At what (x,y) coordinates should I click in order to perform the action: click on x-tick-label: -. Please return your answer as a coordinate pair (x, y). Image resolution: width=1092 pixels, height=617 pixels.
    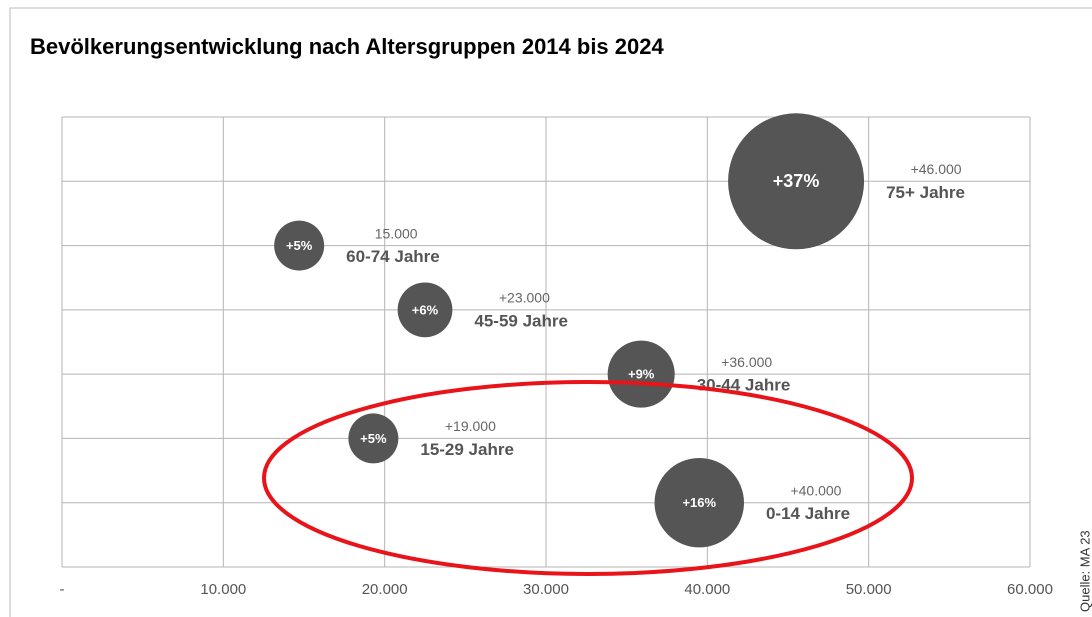
    Looking at the image, I should click on (62, 589).